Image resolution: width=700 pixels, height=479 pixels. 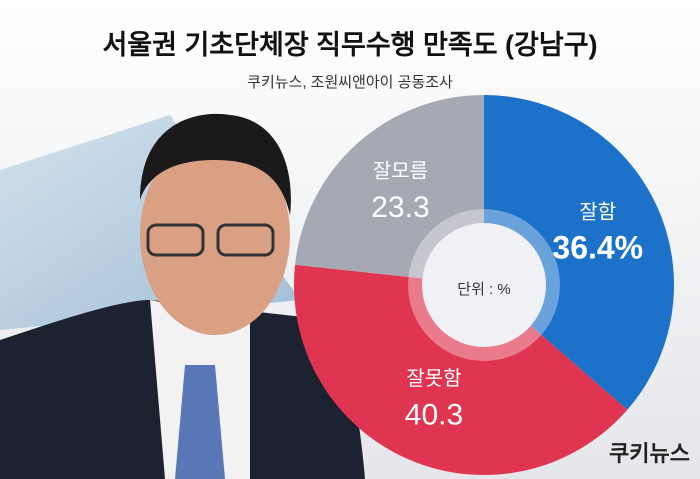 What do you see at coordinates (434, 414) in the screenshot?
I see `value-label: 40.3` at bounding box center [434, 414].